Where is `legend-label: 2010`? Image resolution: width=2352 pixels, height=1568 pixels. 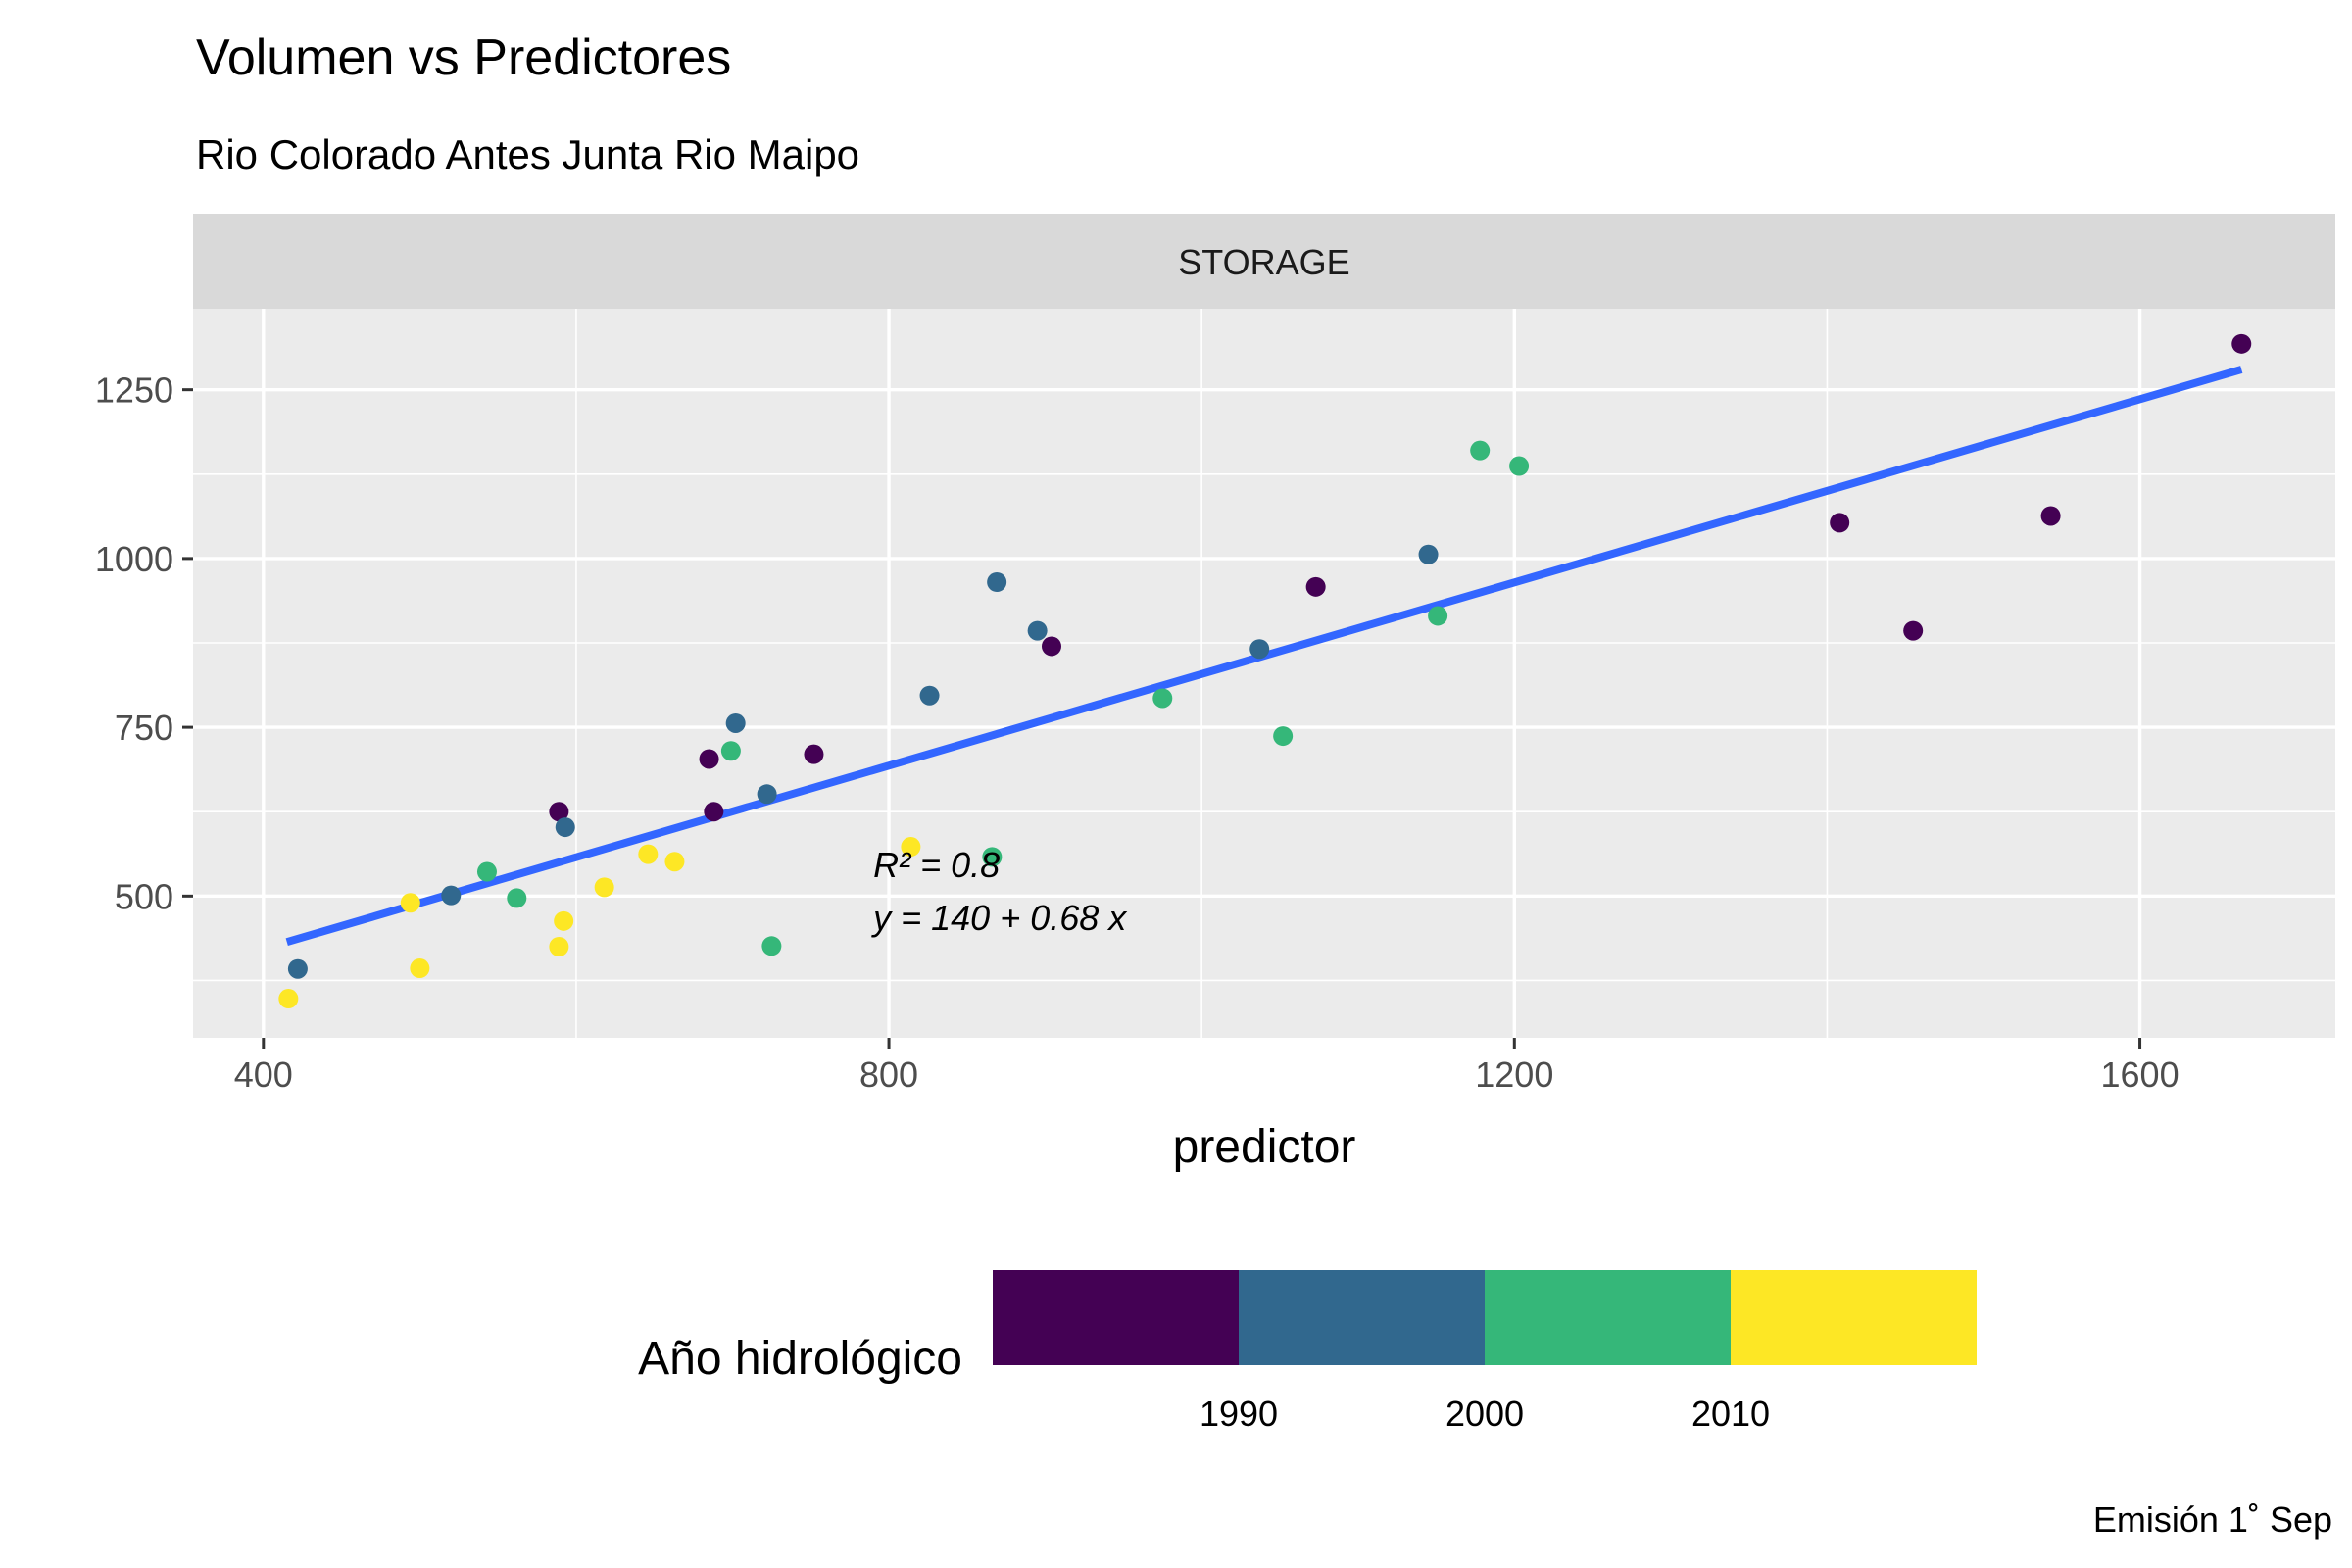
legend-label: 2010 is located at coordinates (1730, 1414).